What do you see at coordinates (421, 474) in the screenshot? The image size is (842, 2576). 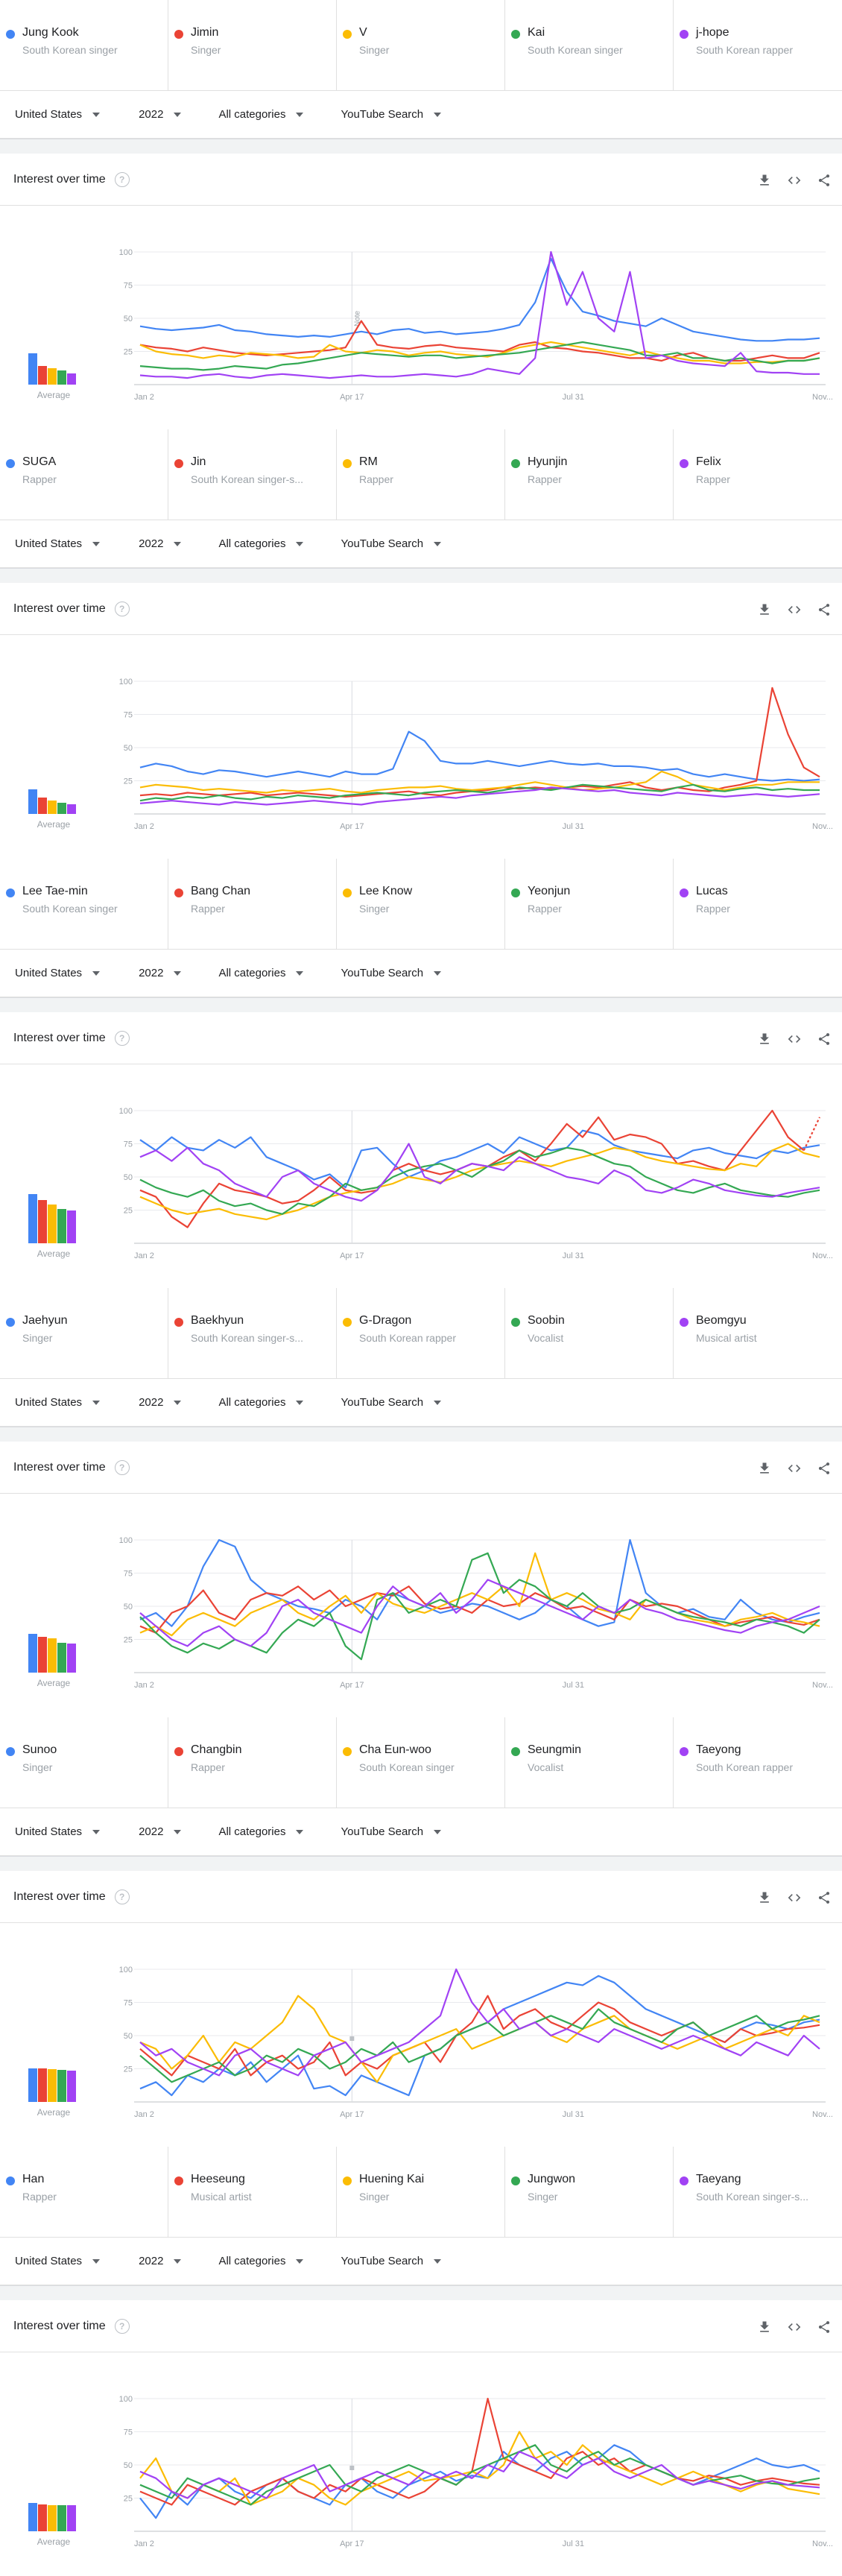 I see `compare-term: RM Rapper` at bounding box center [421, 474].